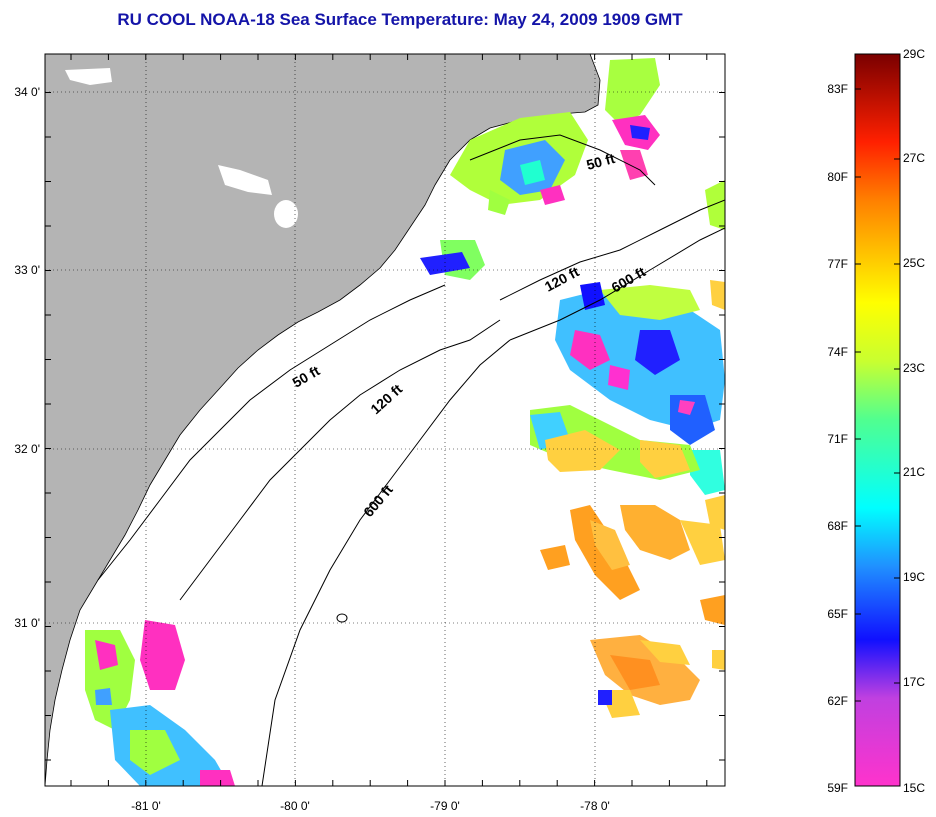 This screenshot has width=936, height=817. I want to click on colorbar-f-label: 68F, so click(837, 526).